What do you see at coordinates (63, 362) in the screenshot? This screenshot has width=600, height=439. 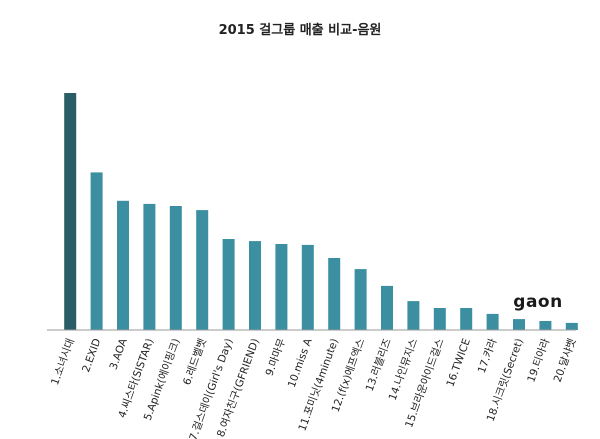 I see `x-tick-label-1: 1.소녀시대` at bounding box center [63, 362].